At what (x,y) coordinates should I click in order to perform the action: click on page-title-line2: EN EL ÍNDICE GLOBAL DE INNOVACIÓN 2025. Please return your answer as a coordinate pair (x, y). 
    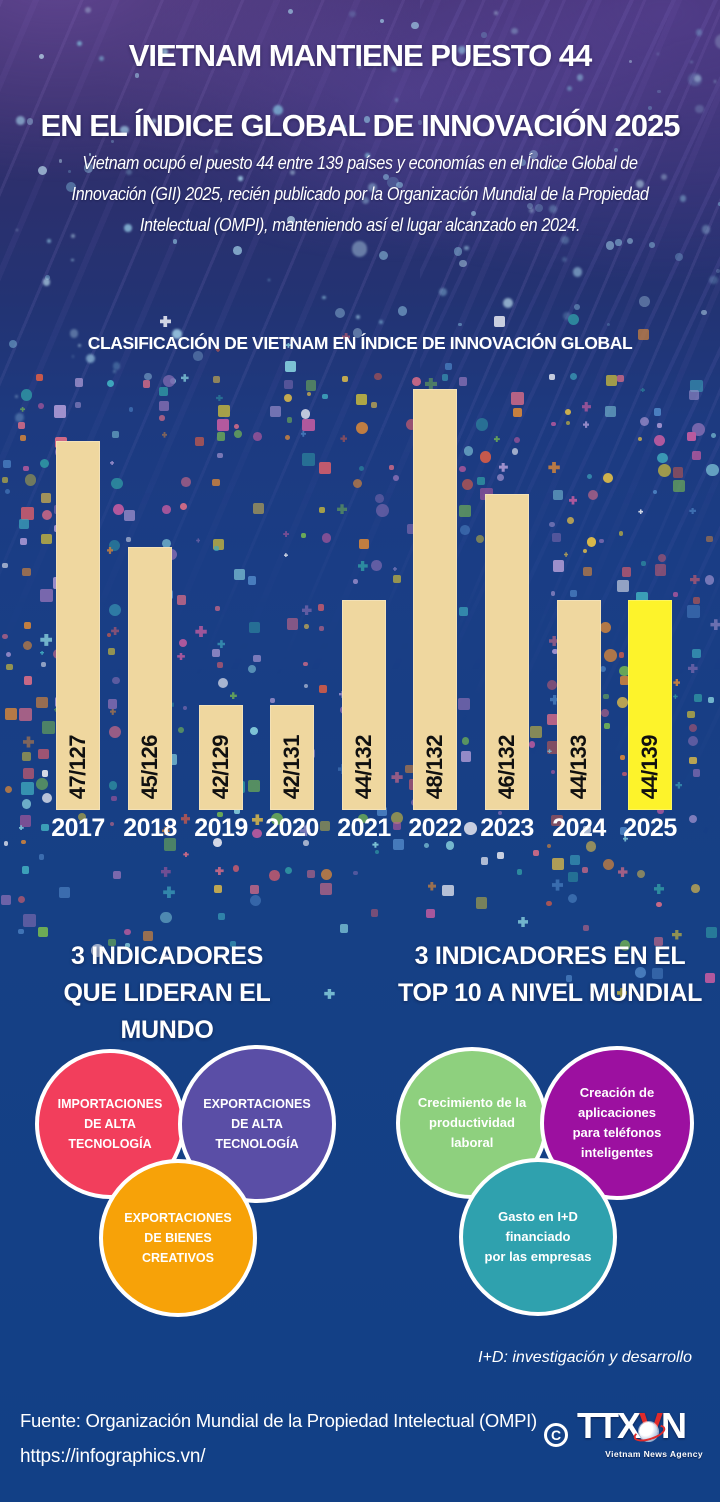
    Looking at the image, I should click on (360, 125).